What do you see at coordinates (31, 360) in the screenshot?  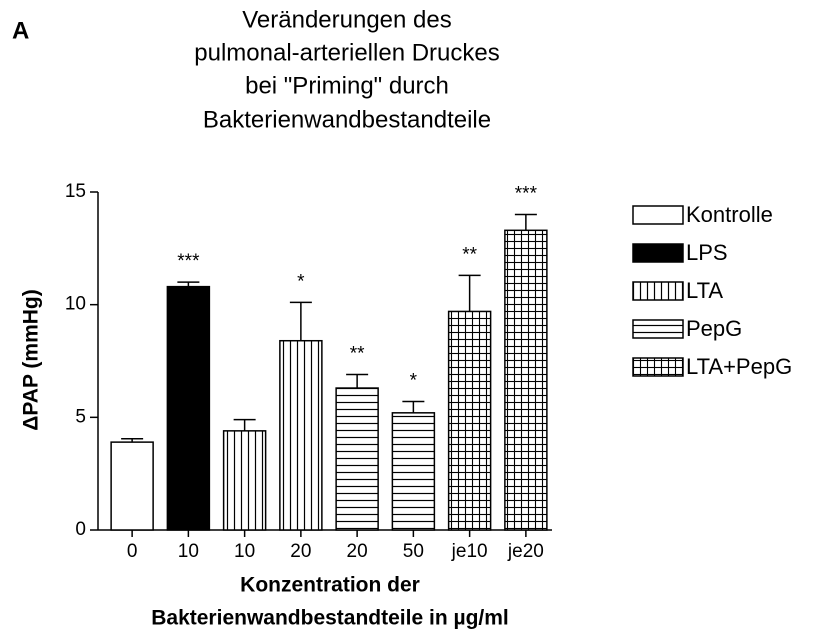 I see `y-axis-label: ΔPAP (mmHg)` at bounding box center [31, 360].